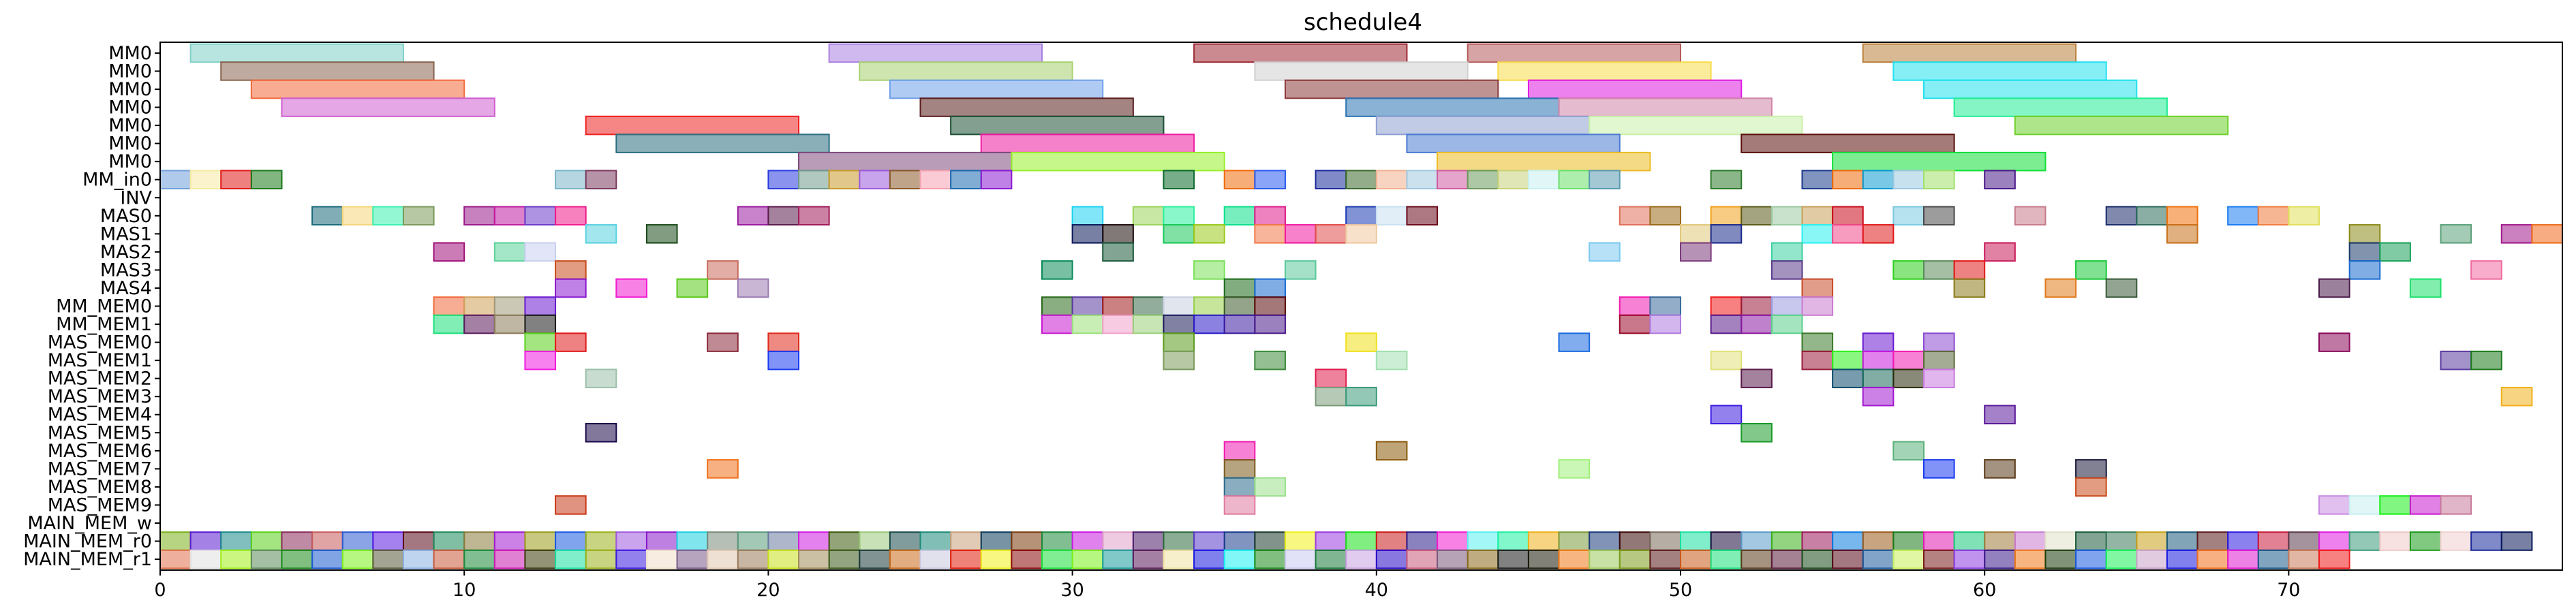 Image resolution: width=2576 pixels, height=613 pixels. What do you see at coordinates (100, 505) in the screenshot?
I see `y-tick-label: MAS_MEM9` at bounding box center [100, 505].